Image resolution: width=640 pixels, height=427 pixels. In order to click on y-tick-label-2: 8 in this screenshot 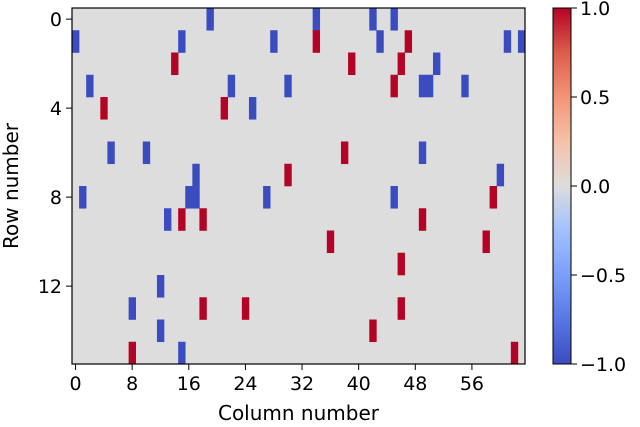, I will do `click(56, 198)`.